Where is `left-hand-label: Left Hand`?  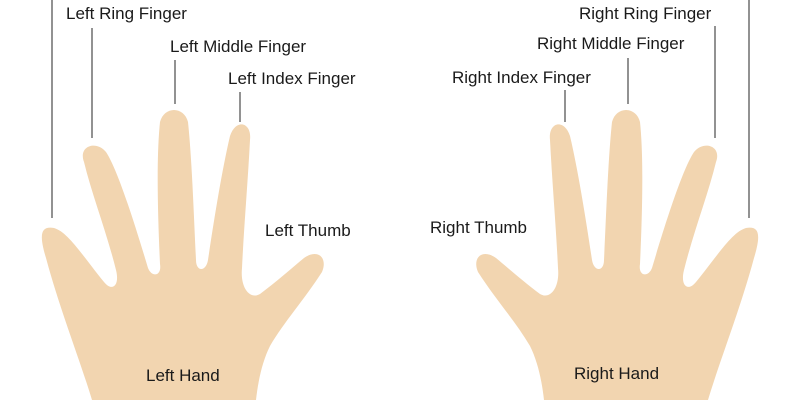
left-hand-label: Left Hand is located at coordinates (183, 375).